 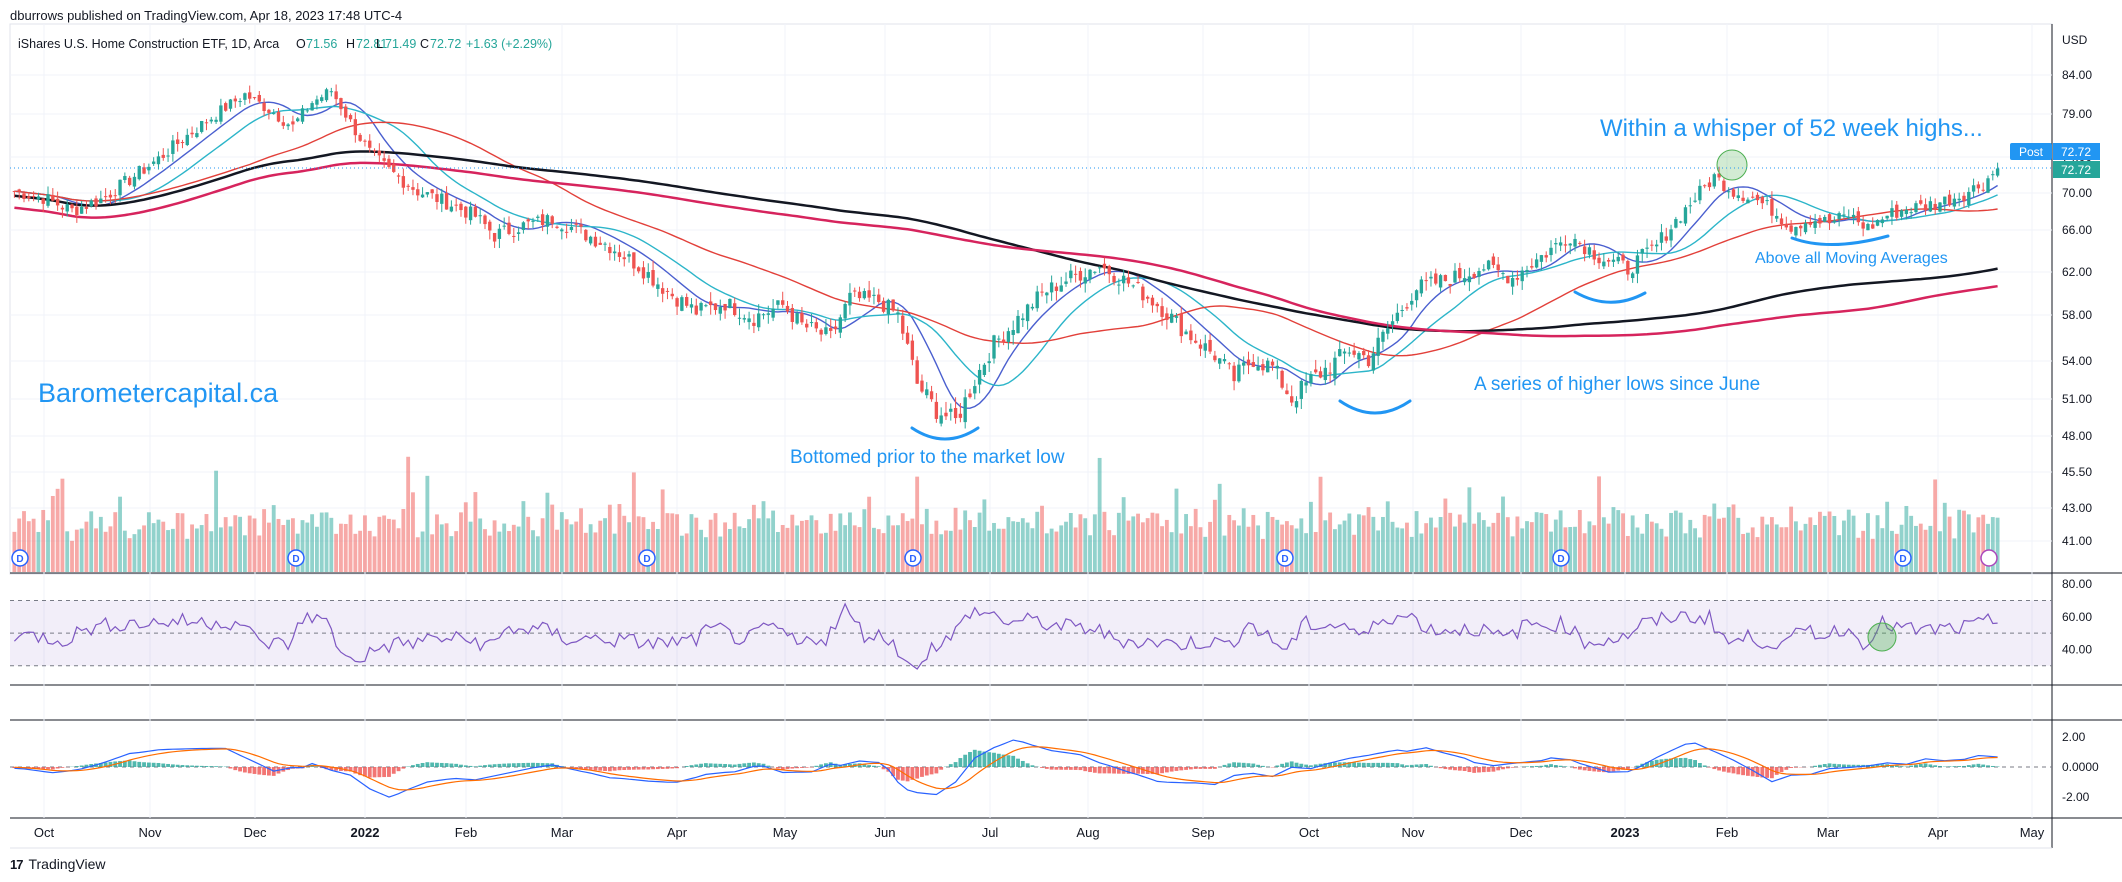 I want to click on tradingview-brand: 17 TradingView, so click(x=58, y=864).